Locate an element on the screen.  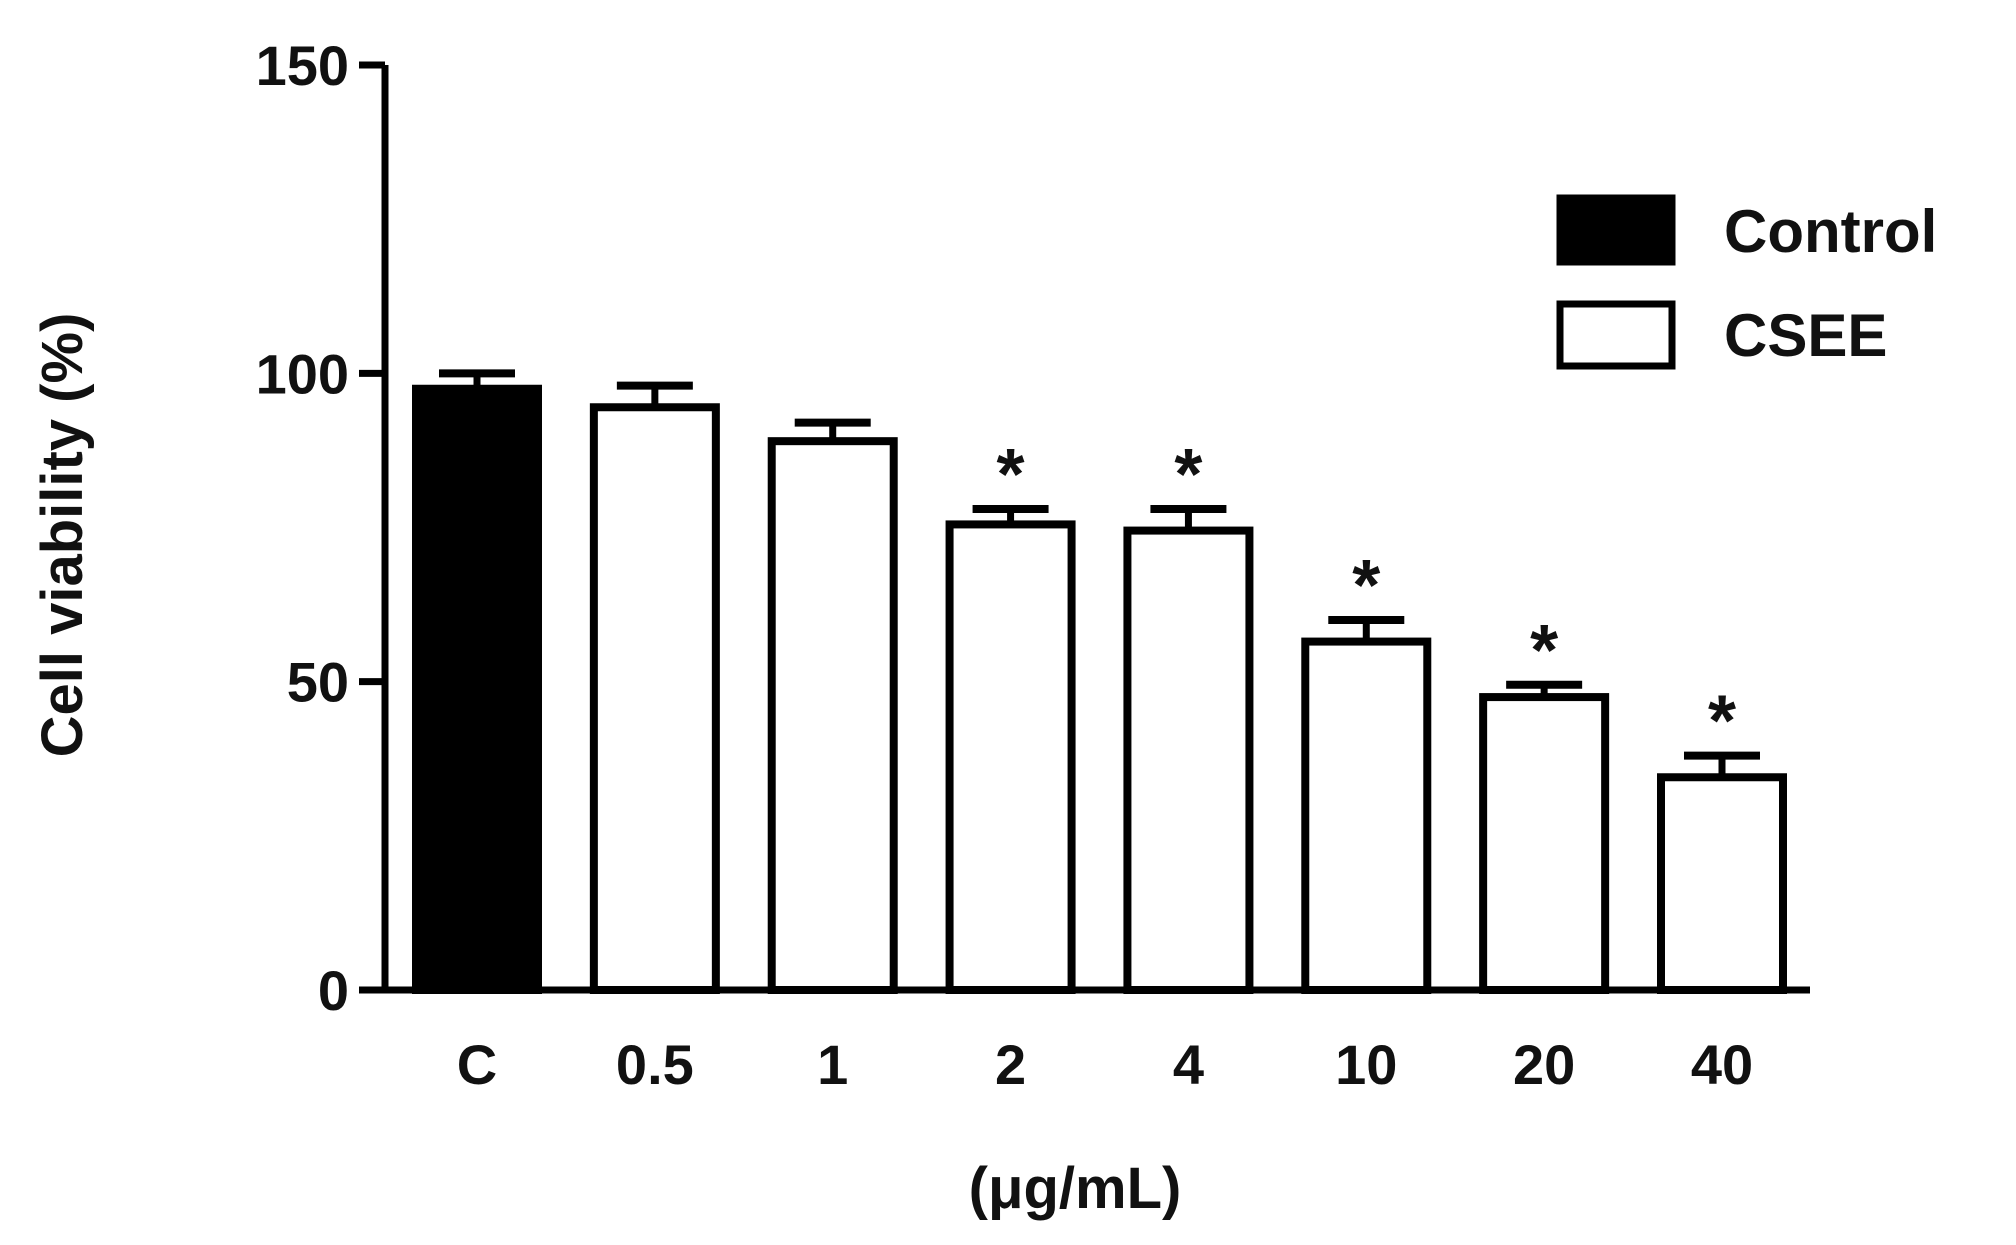
x-tick-label: C is located at coordinates (477, 1064).